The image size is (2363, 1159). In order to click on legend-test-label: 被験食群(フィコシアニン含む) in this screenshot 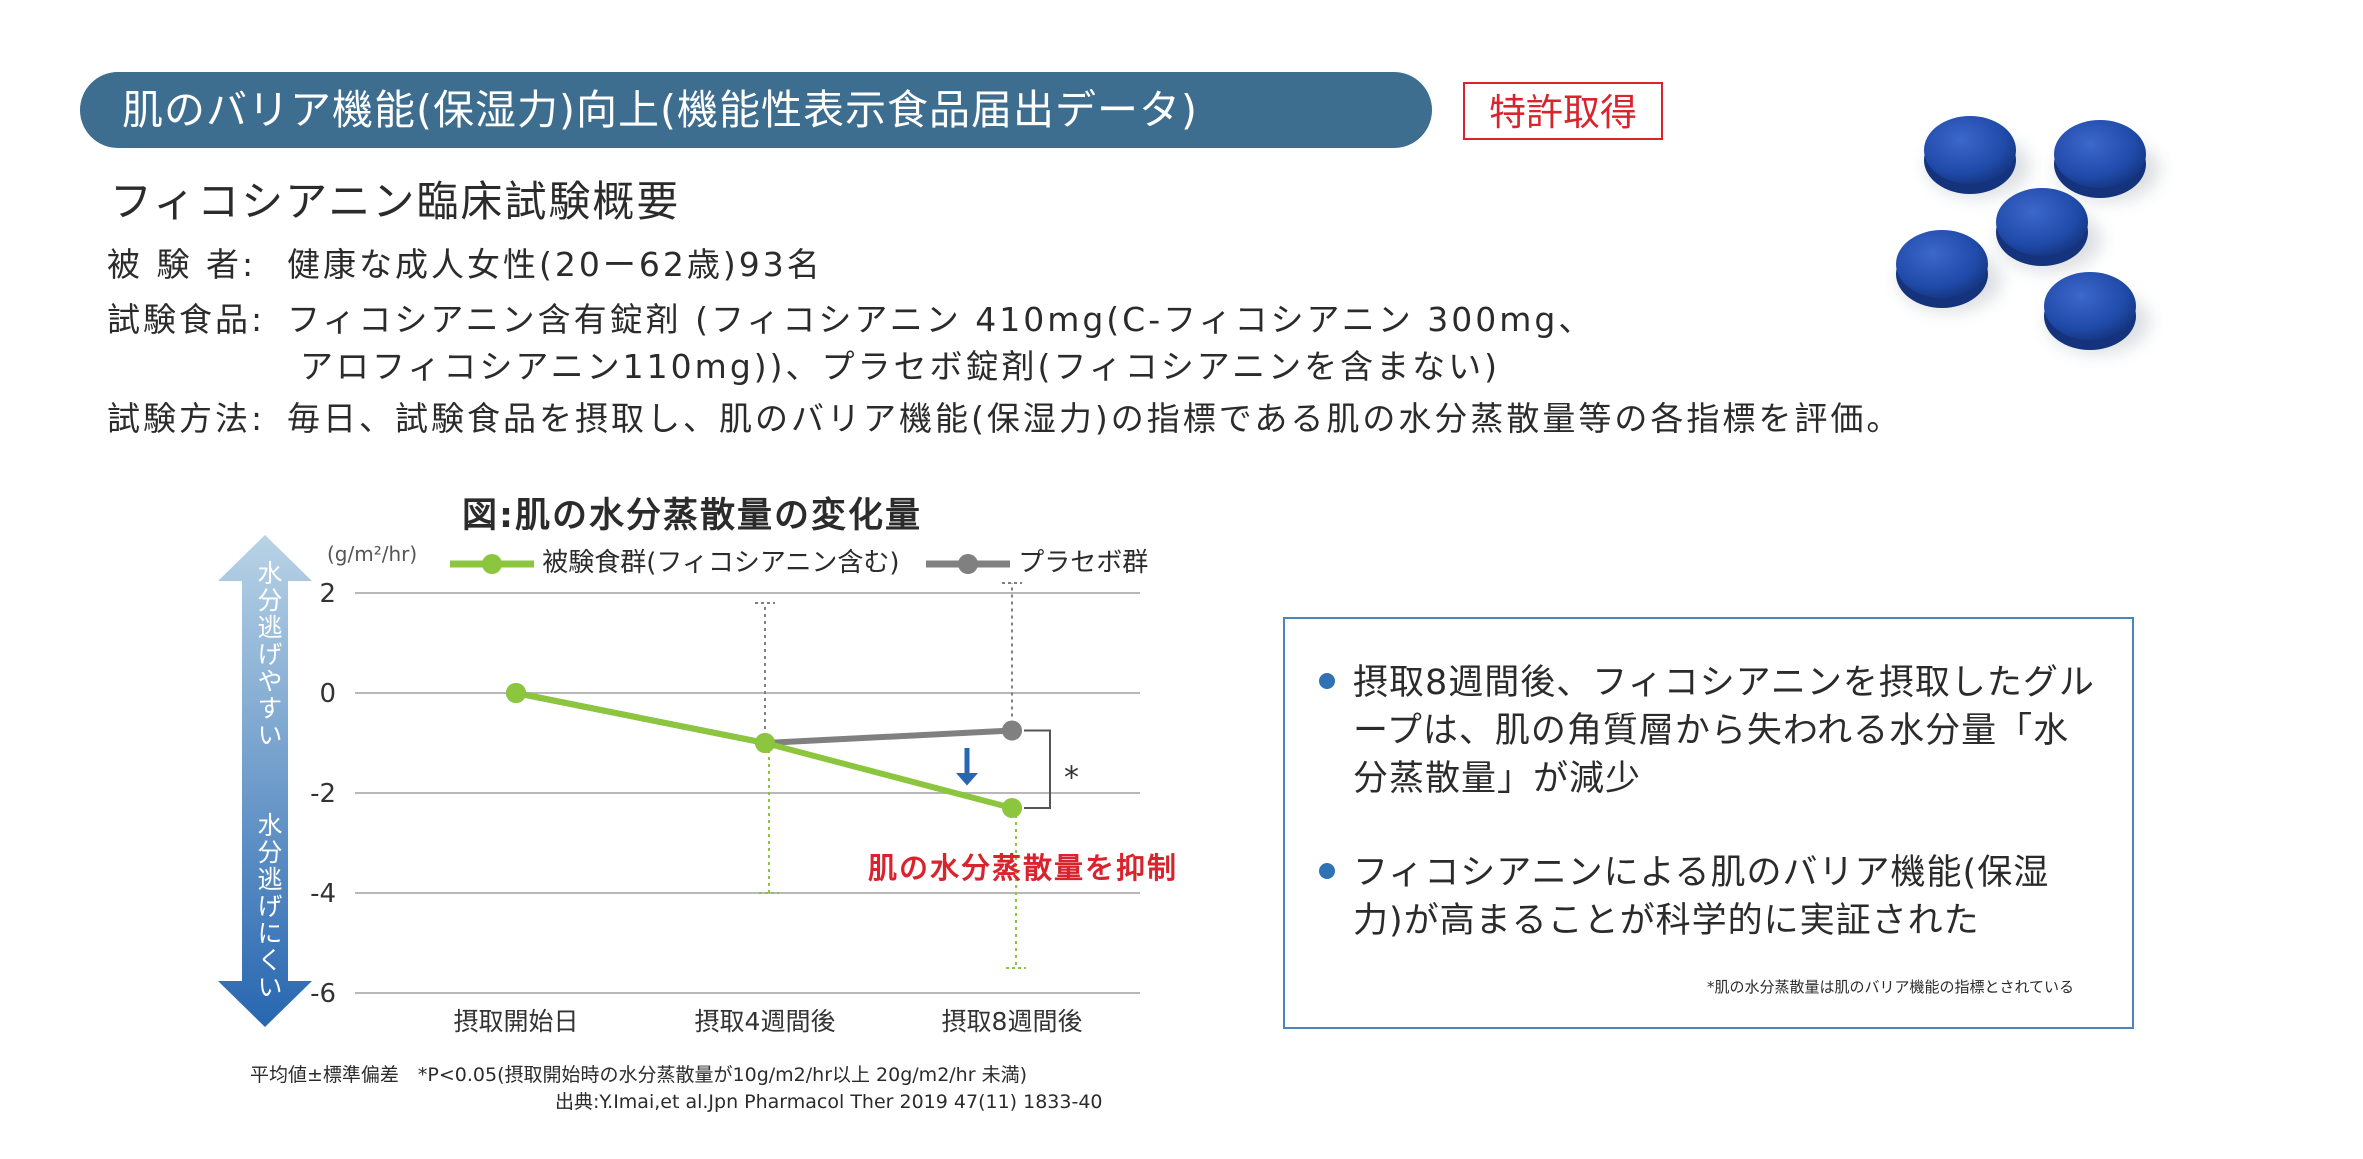, I will do `click(721, 563)`.